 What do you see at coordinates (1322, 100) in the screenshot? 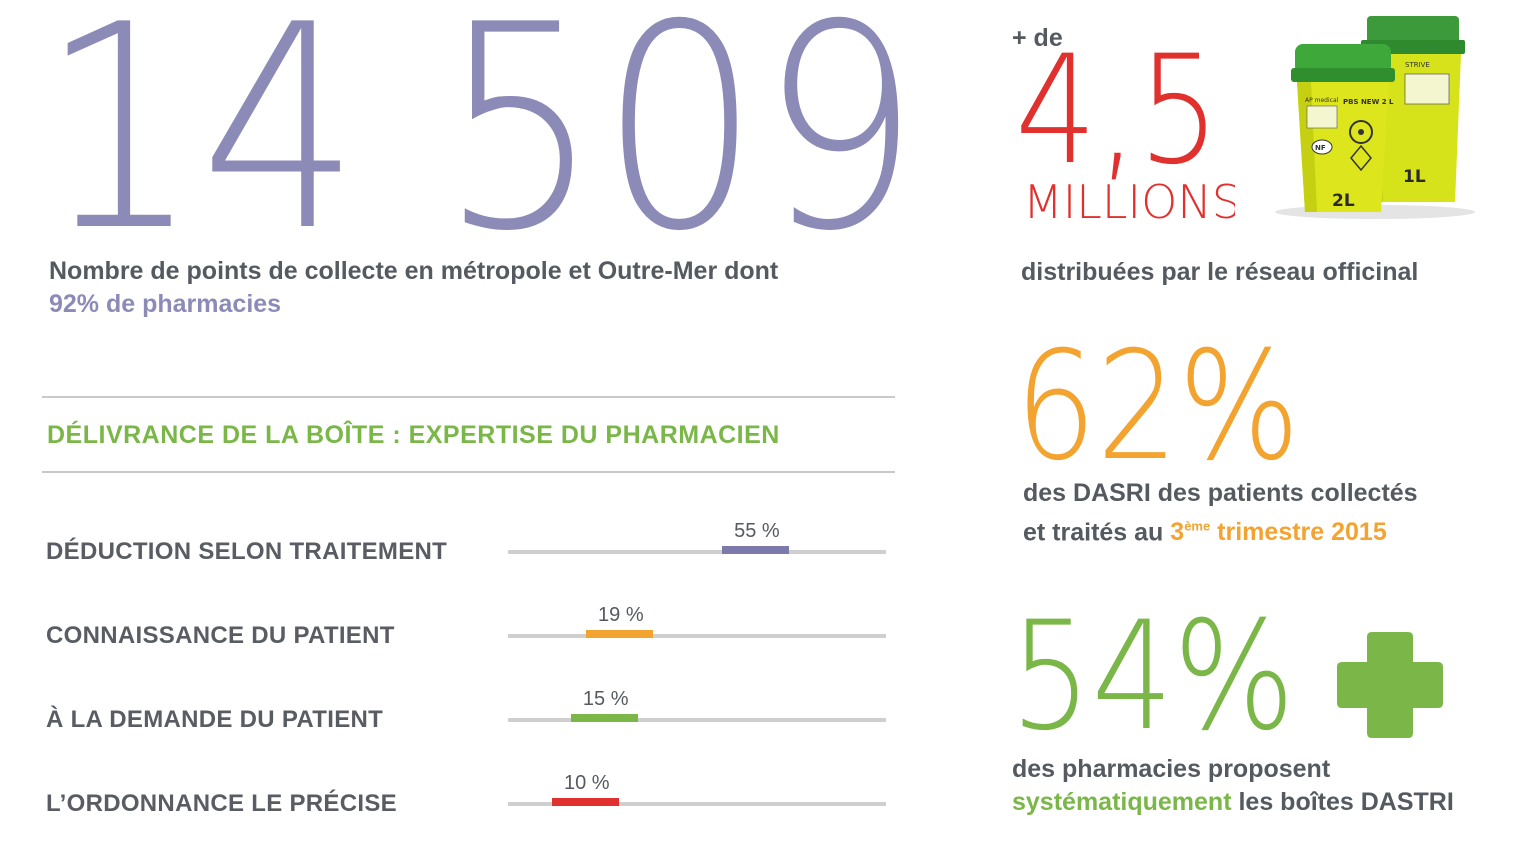
I see `box2-brand: AP medical` at bounding box center [1322, 100].